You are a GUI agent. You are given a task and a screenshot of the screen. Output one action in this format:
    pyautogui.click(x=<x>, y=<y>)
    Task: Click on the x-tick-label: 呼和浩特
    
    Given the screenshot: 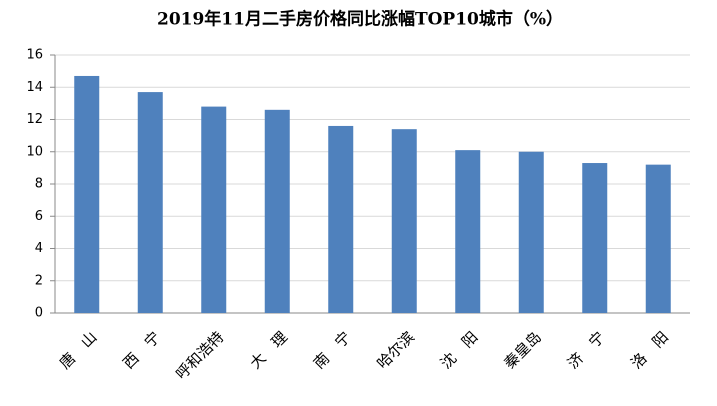 What is the action you would take?
    pyautogui.click(x=199, y=355)
    